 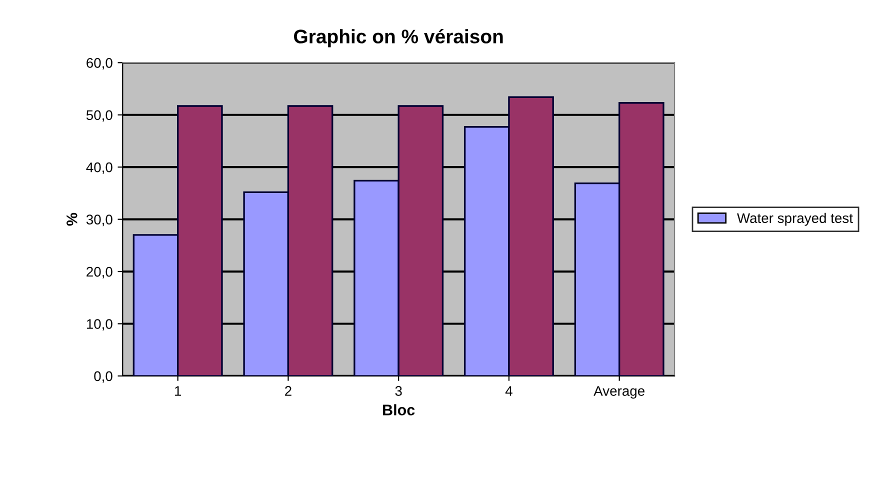 I want to click on legend-label: Water sprayed test, so click(x=795, y=219).